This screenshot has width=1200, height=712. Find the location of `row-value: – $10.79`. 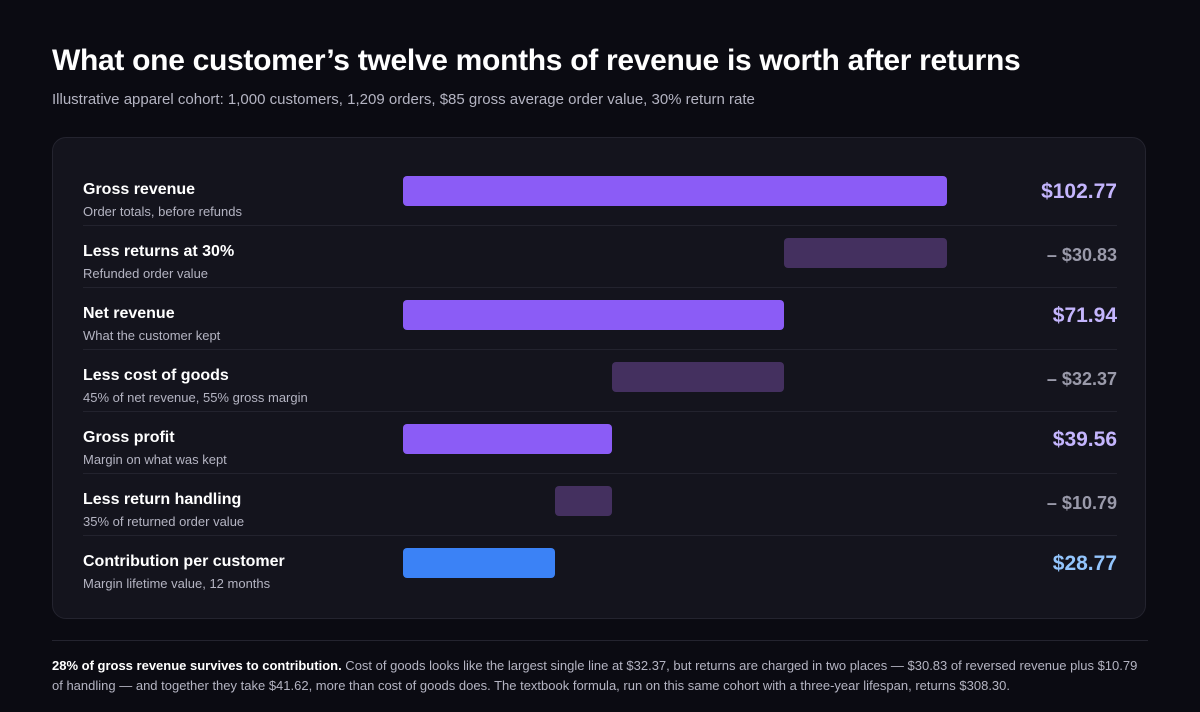

row-value: – $10.79 is located at coordinates (1081, 503).